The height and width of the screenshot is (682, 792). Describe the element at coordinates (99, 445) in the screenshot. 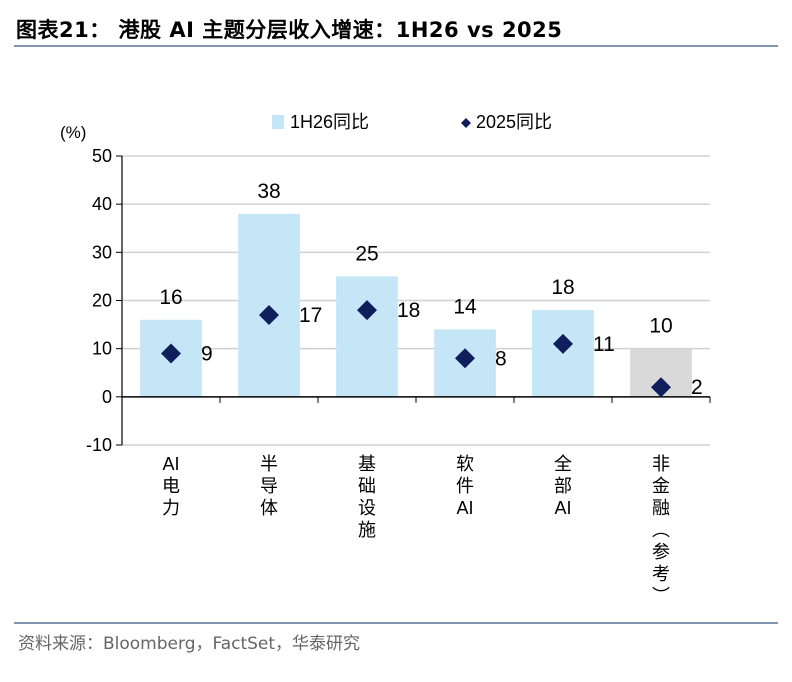

I see `y-tick-label: -10` at that location.